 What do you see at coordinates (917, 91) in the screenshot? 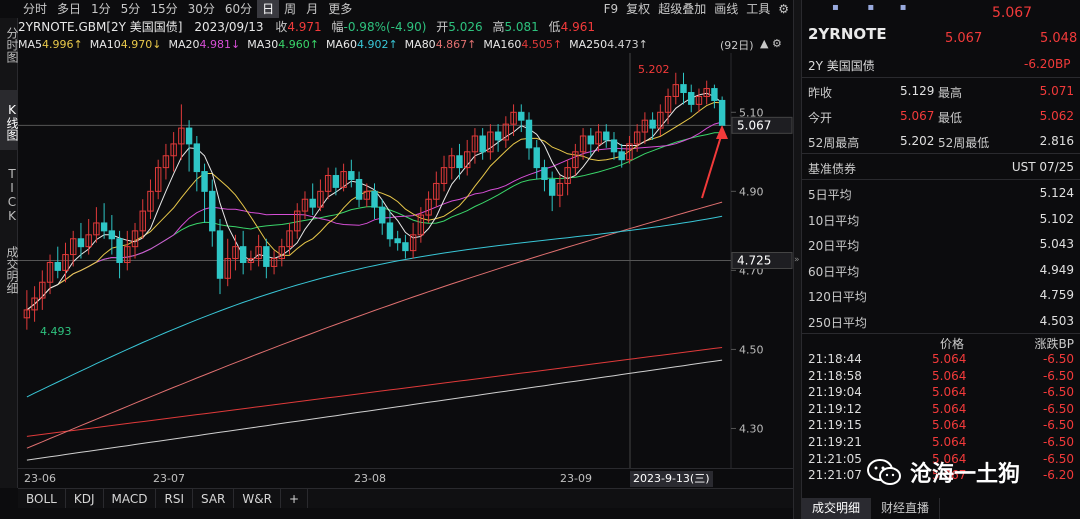
I see `stat-value-a: 5.129` at bounding box center [917, 91].